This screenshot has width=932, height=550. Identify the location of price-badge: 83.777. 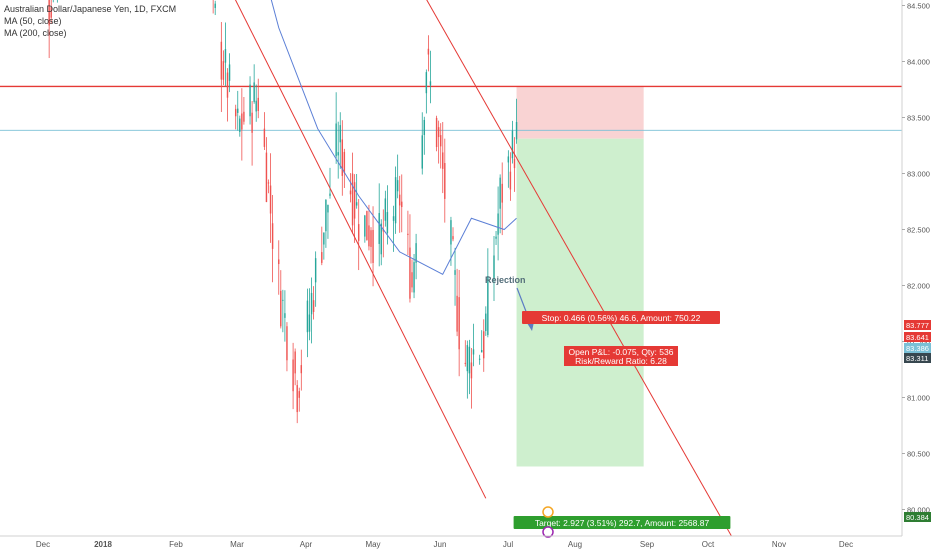
(917, 325).